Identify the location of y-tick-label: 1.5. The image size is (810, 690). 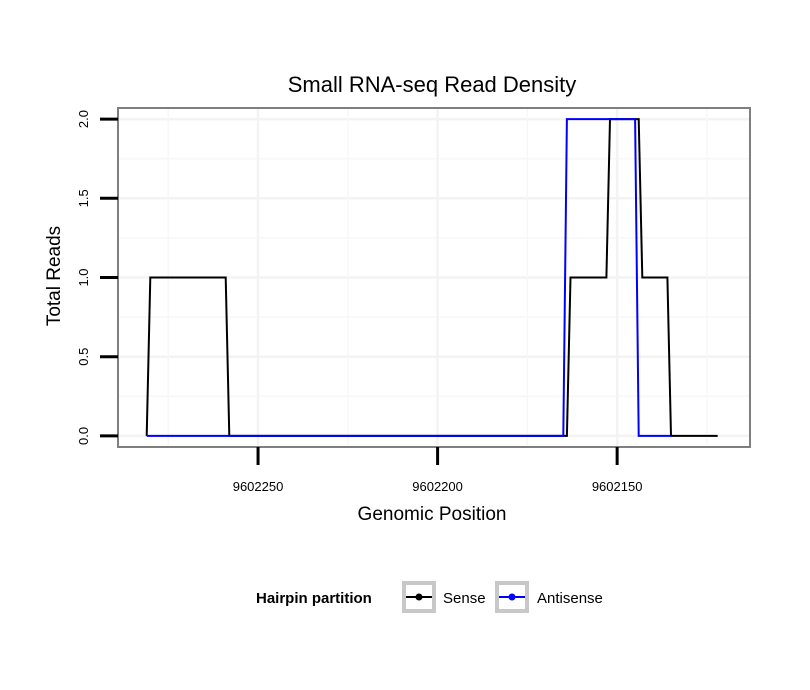
(83, 198).